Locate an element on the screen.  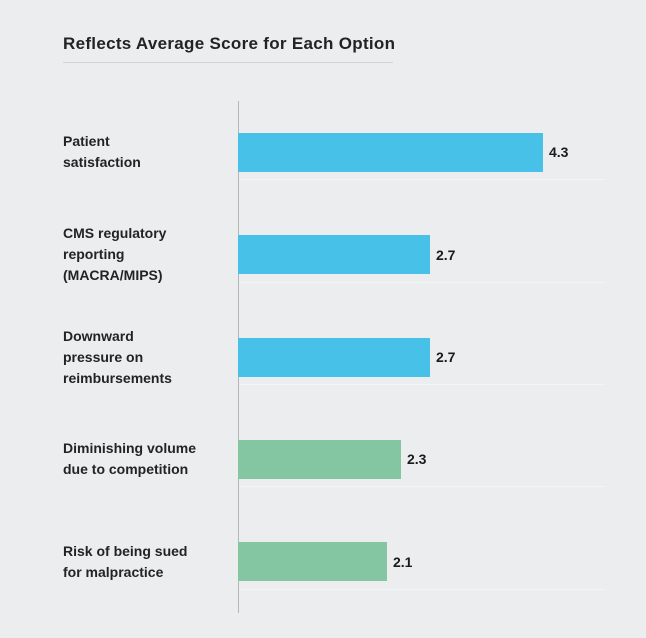
category-label: CMS regulatory reporting (MACRA/MIPS) is located at coordinates (115, 254).